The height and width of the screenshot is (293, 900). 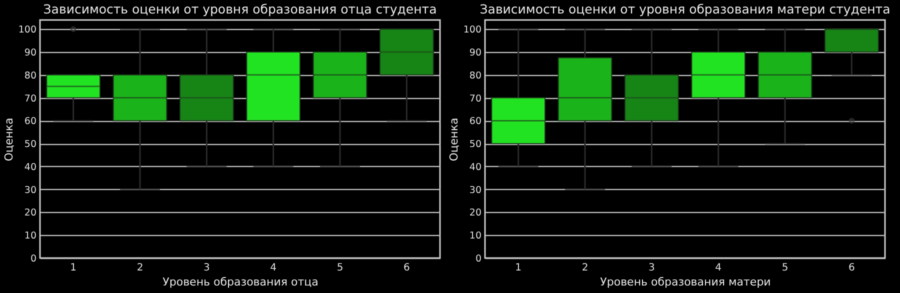 What do you see at coordinates (685, 9) in the screenshot?
I see `chart-title: Зависимость оценки от уровня образования матери студента` at bounding box center [685, 9].